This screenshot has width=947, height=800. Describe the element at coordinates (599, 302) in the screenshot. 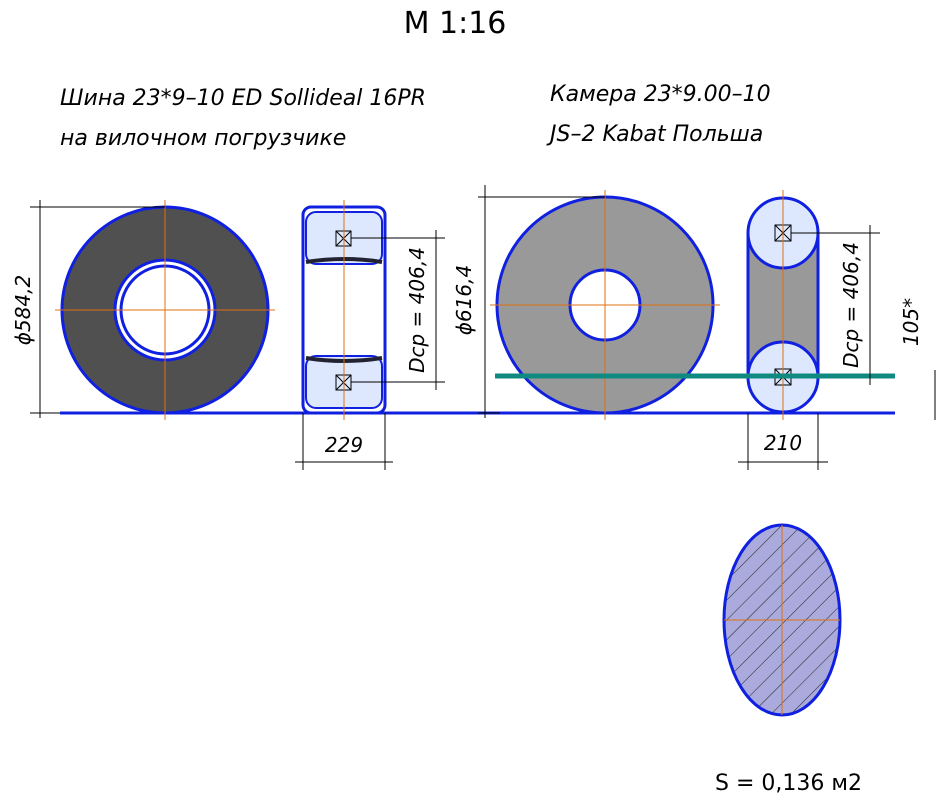

I see `tube-side-view` at that location.